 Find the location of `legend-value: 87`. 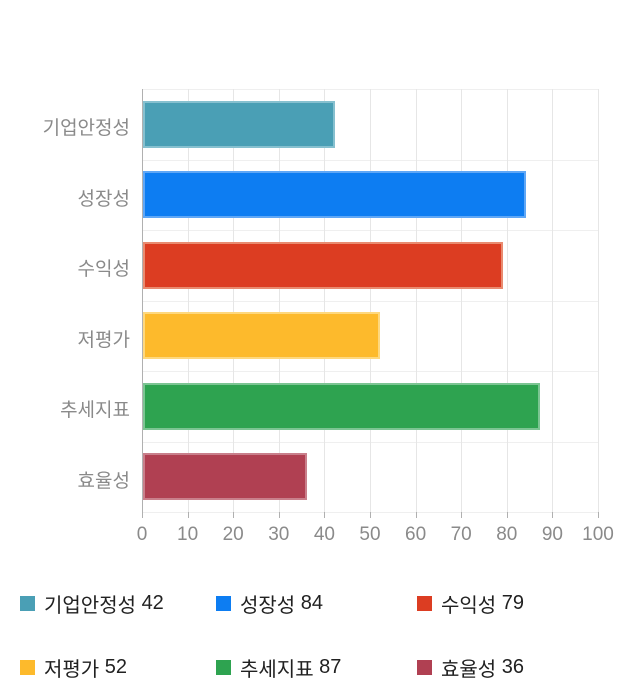

legend-value: 87 is located at coordinates (330, 667).